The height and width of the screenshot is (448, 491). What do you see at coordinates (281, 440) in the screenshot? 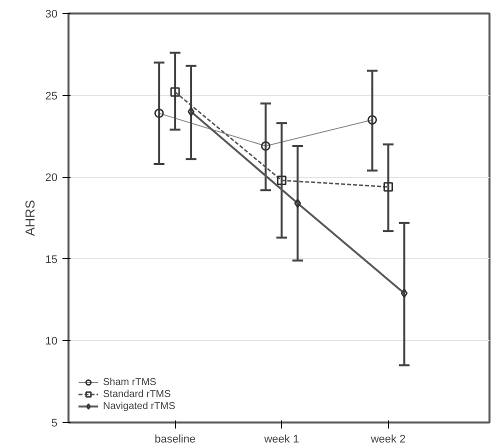
I see `x-tick-label: week 1` at bounding box center [281, 440].